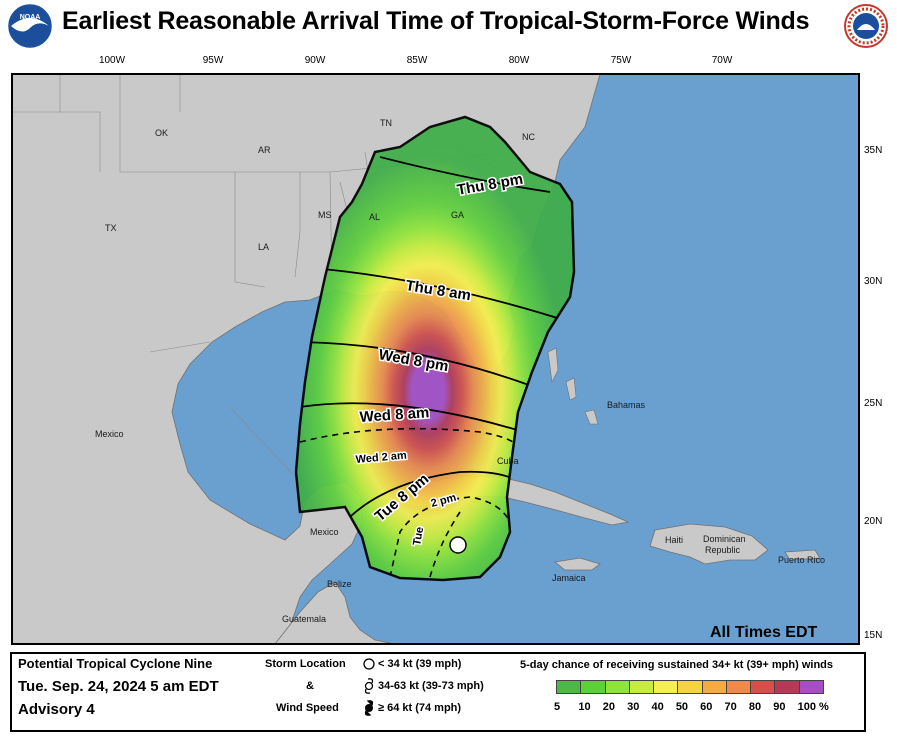  Describe the element at coordinates (657, 707) in the screenshot. I see `scale-label: 40` at that location.